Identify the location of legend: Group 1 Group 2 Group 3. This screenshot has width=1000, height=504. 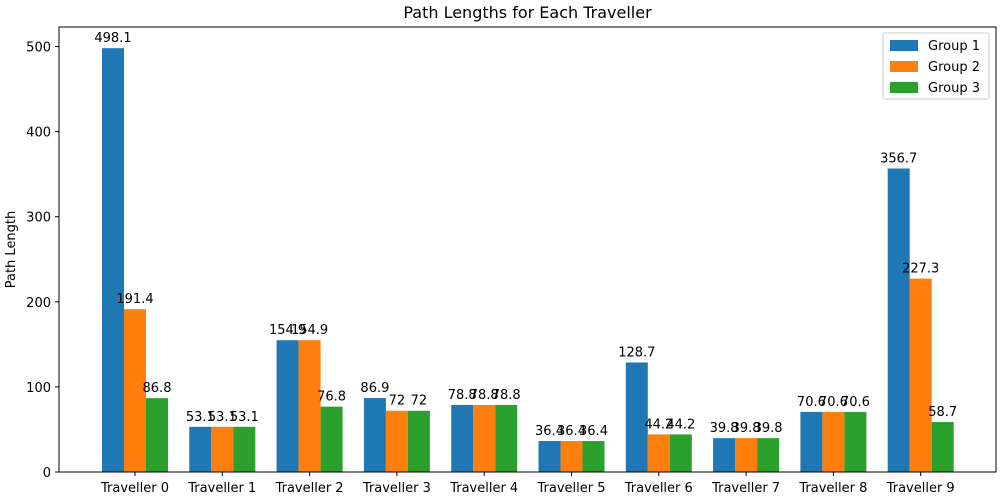
(936, 66).